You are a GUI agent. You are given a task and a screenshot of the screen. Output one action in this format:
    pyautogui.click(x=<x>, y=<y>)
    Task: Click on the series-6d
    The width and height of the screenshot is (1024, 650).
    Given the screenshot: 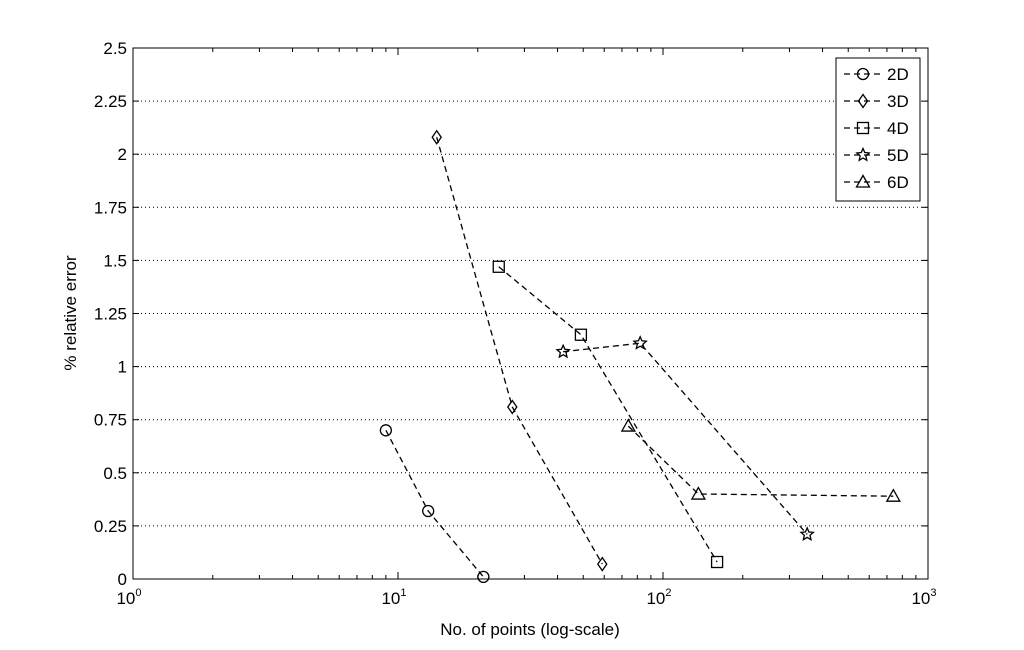 What is the action you would take?
    pyautogui.click(x=760, y=460)
    